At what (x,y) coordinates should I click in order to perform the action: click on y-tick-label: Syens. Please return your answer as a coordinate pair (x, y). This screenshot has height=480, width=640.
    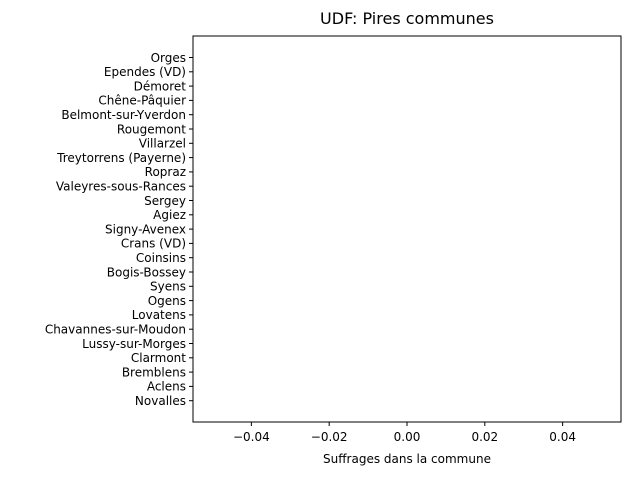
    Looking at the image, I should click on (168, 287).